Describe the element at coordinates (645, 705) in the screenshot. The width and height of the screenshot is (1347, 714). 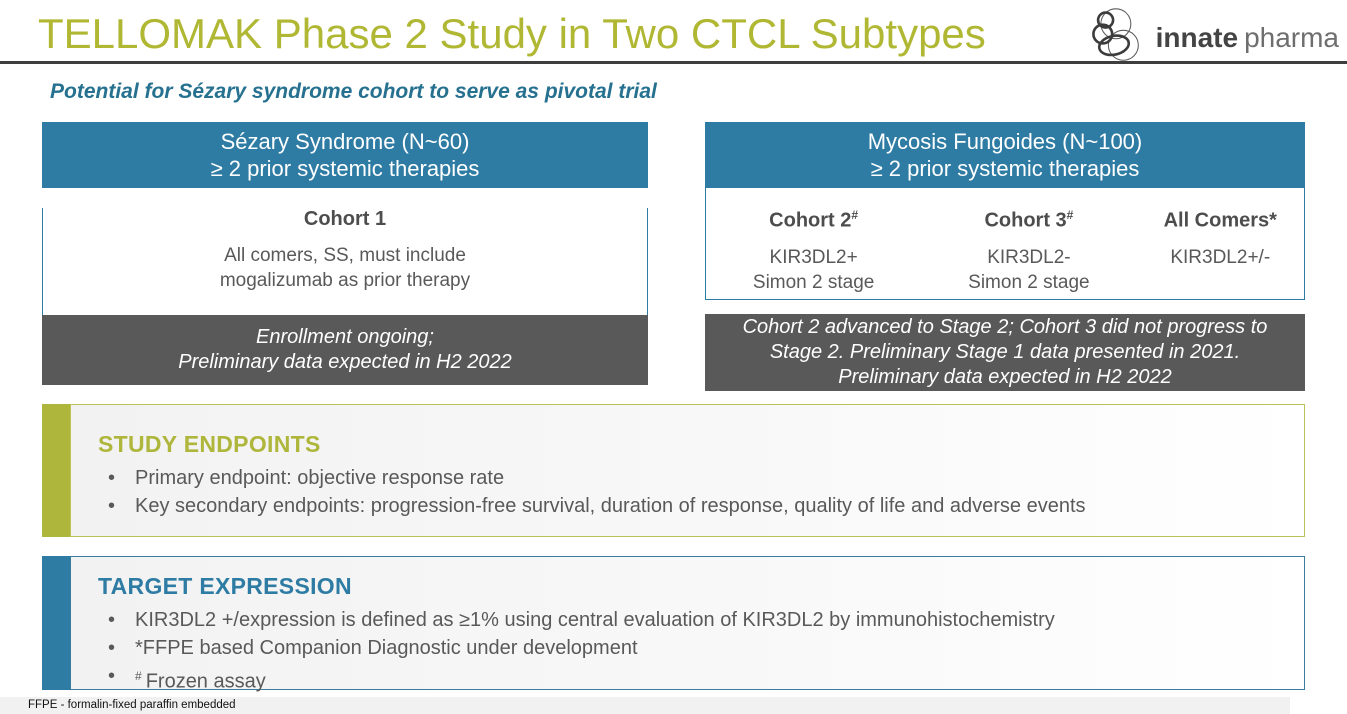
I see `footnote-strip: FFPE - formalin-fixed paraffin embedded` at that location.